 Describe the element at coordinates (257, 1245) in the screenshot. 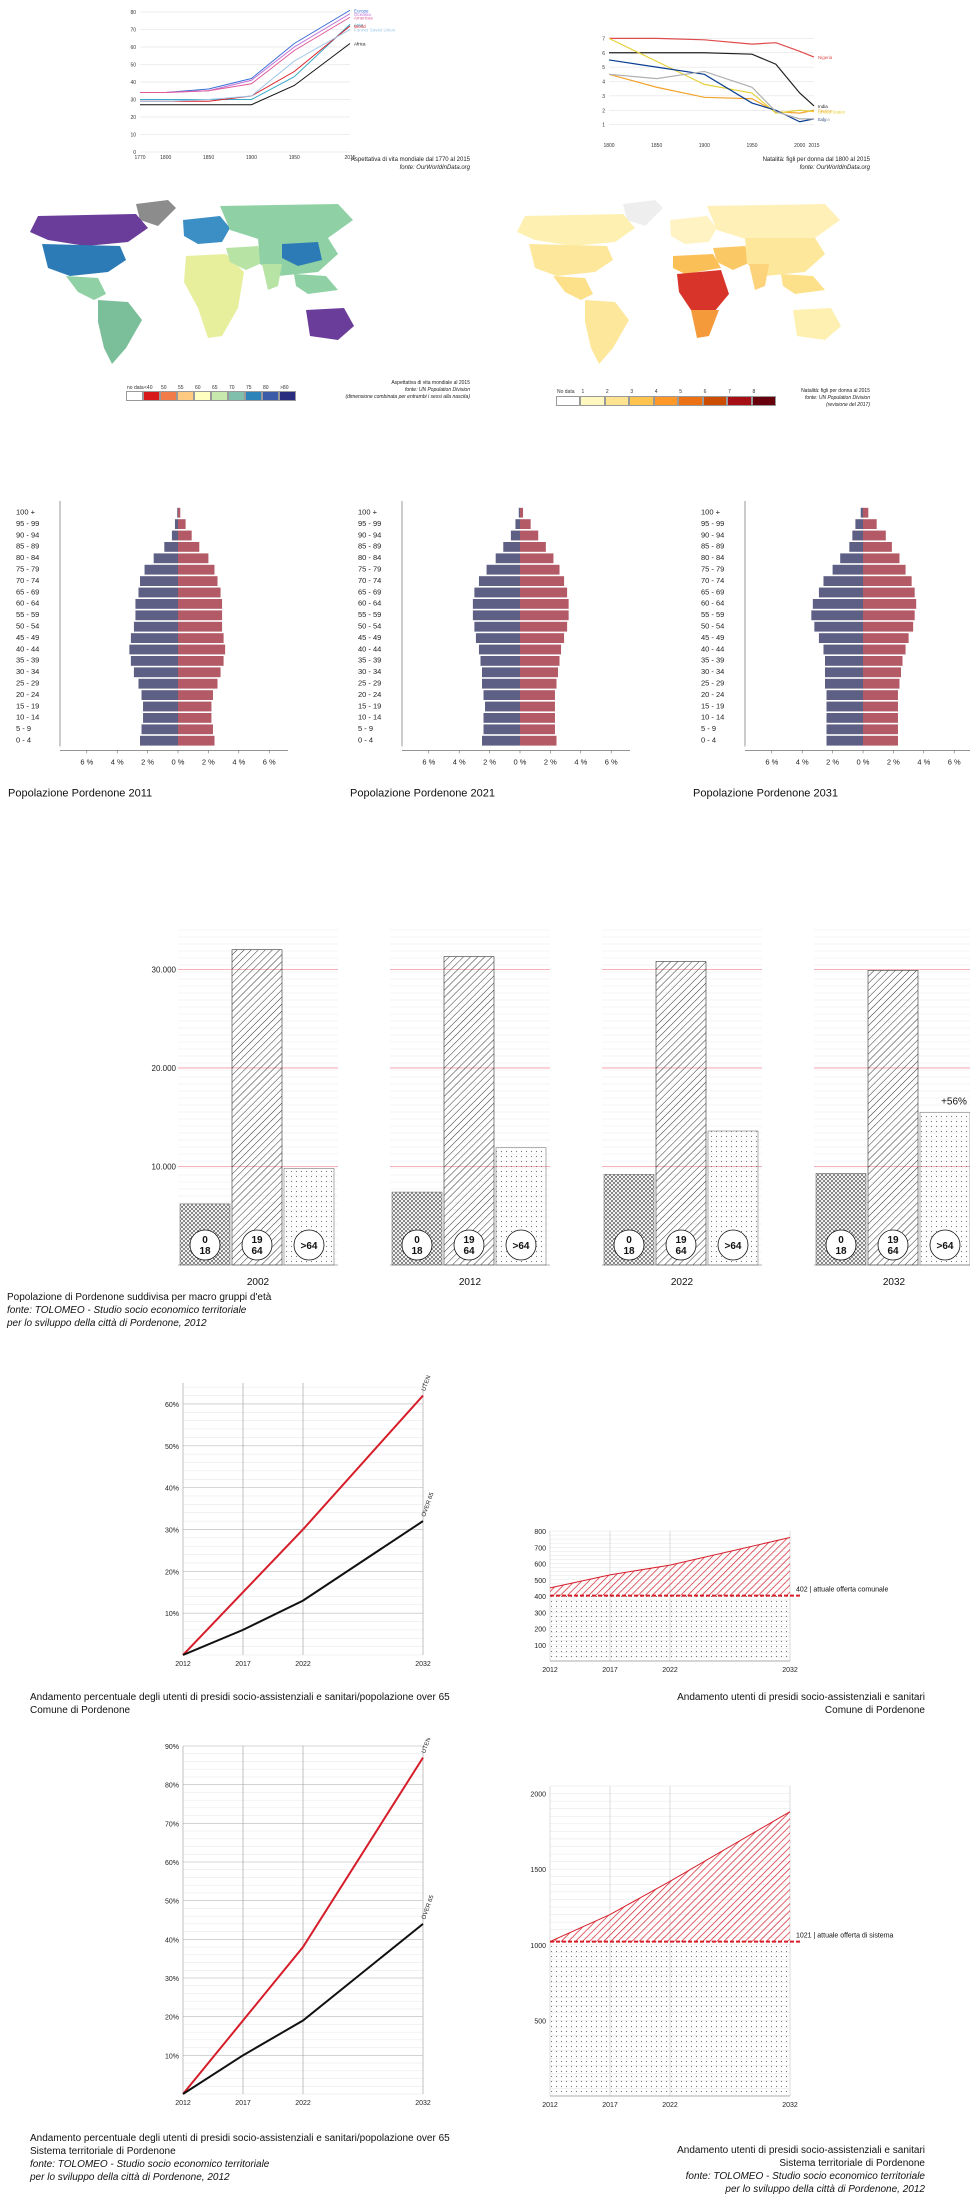

I see `group-badge` at that location.